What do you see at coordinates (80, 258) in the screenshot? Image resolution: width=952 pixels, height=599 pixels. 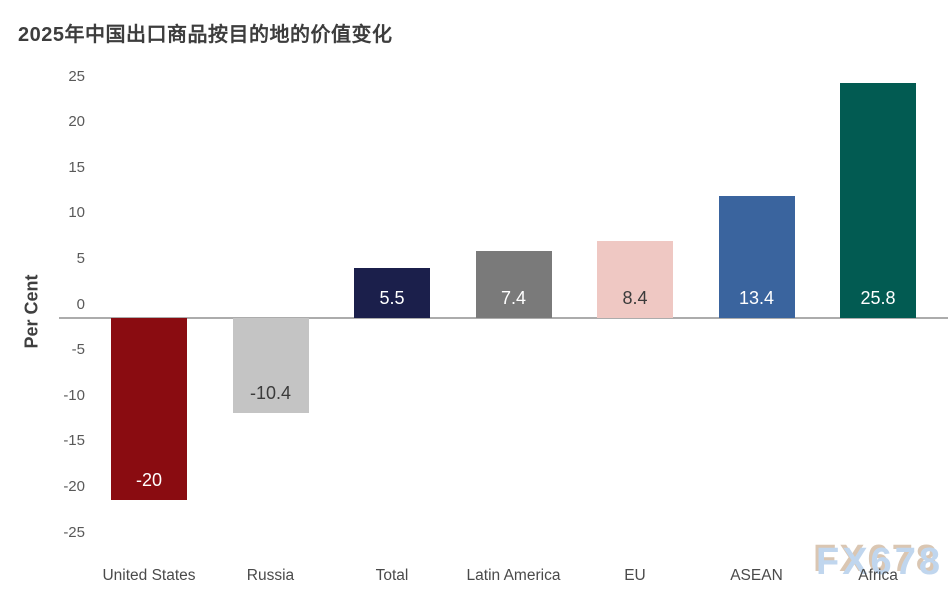 I see `y-tick-label: 5` at bounding box center [80, 258].